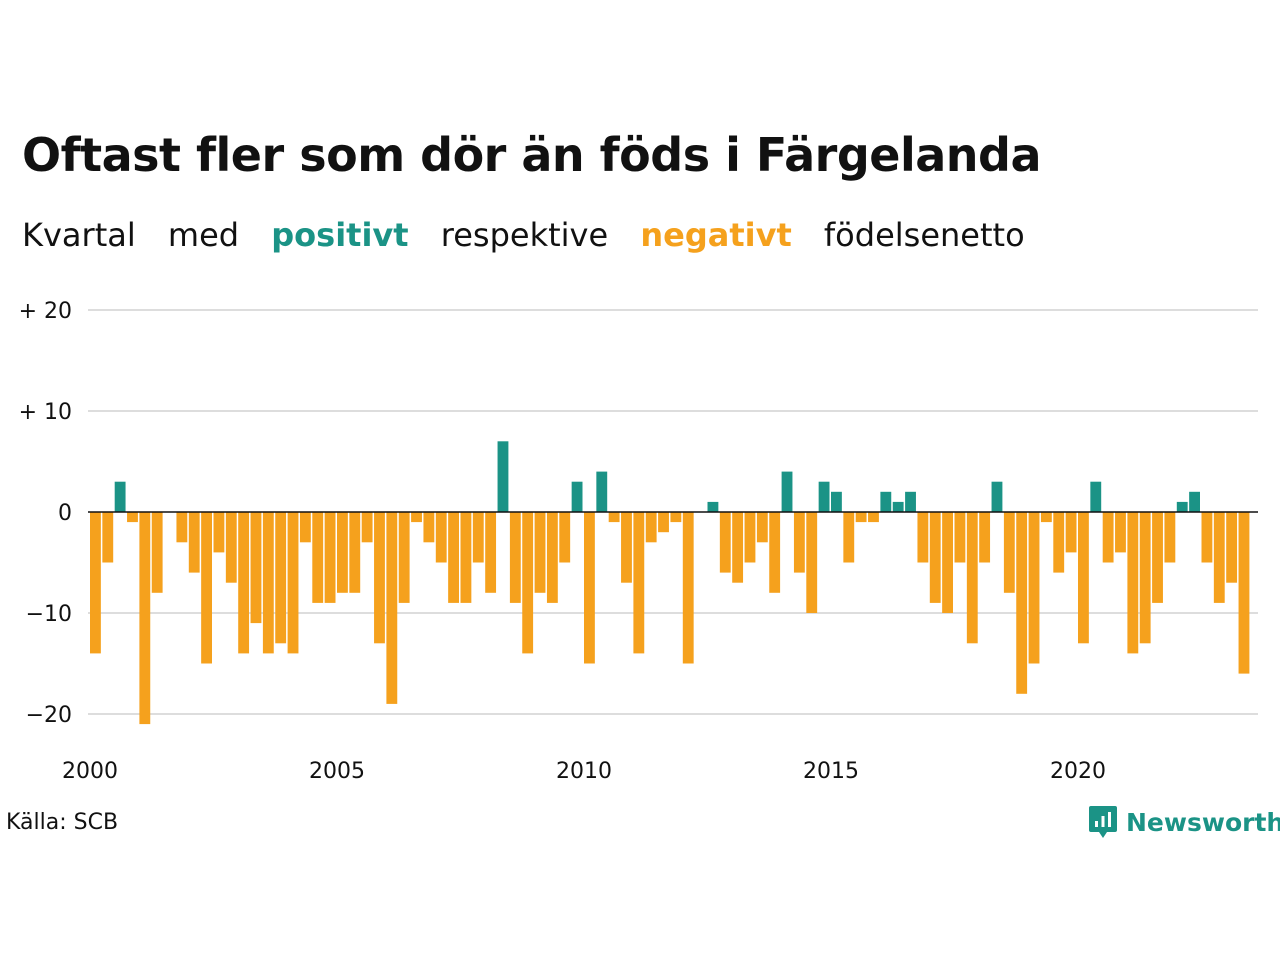 The image size is (1280, 960). I want to click on subtitle-negative-label: negativt, so click(716, 235).